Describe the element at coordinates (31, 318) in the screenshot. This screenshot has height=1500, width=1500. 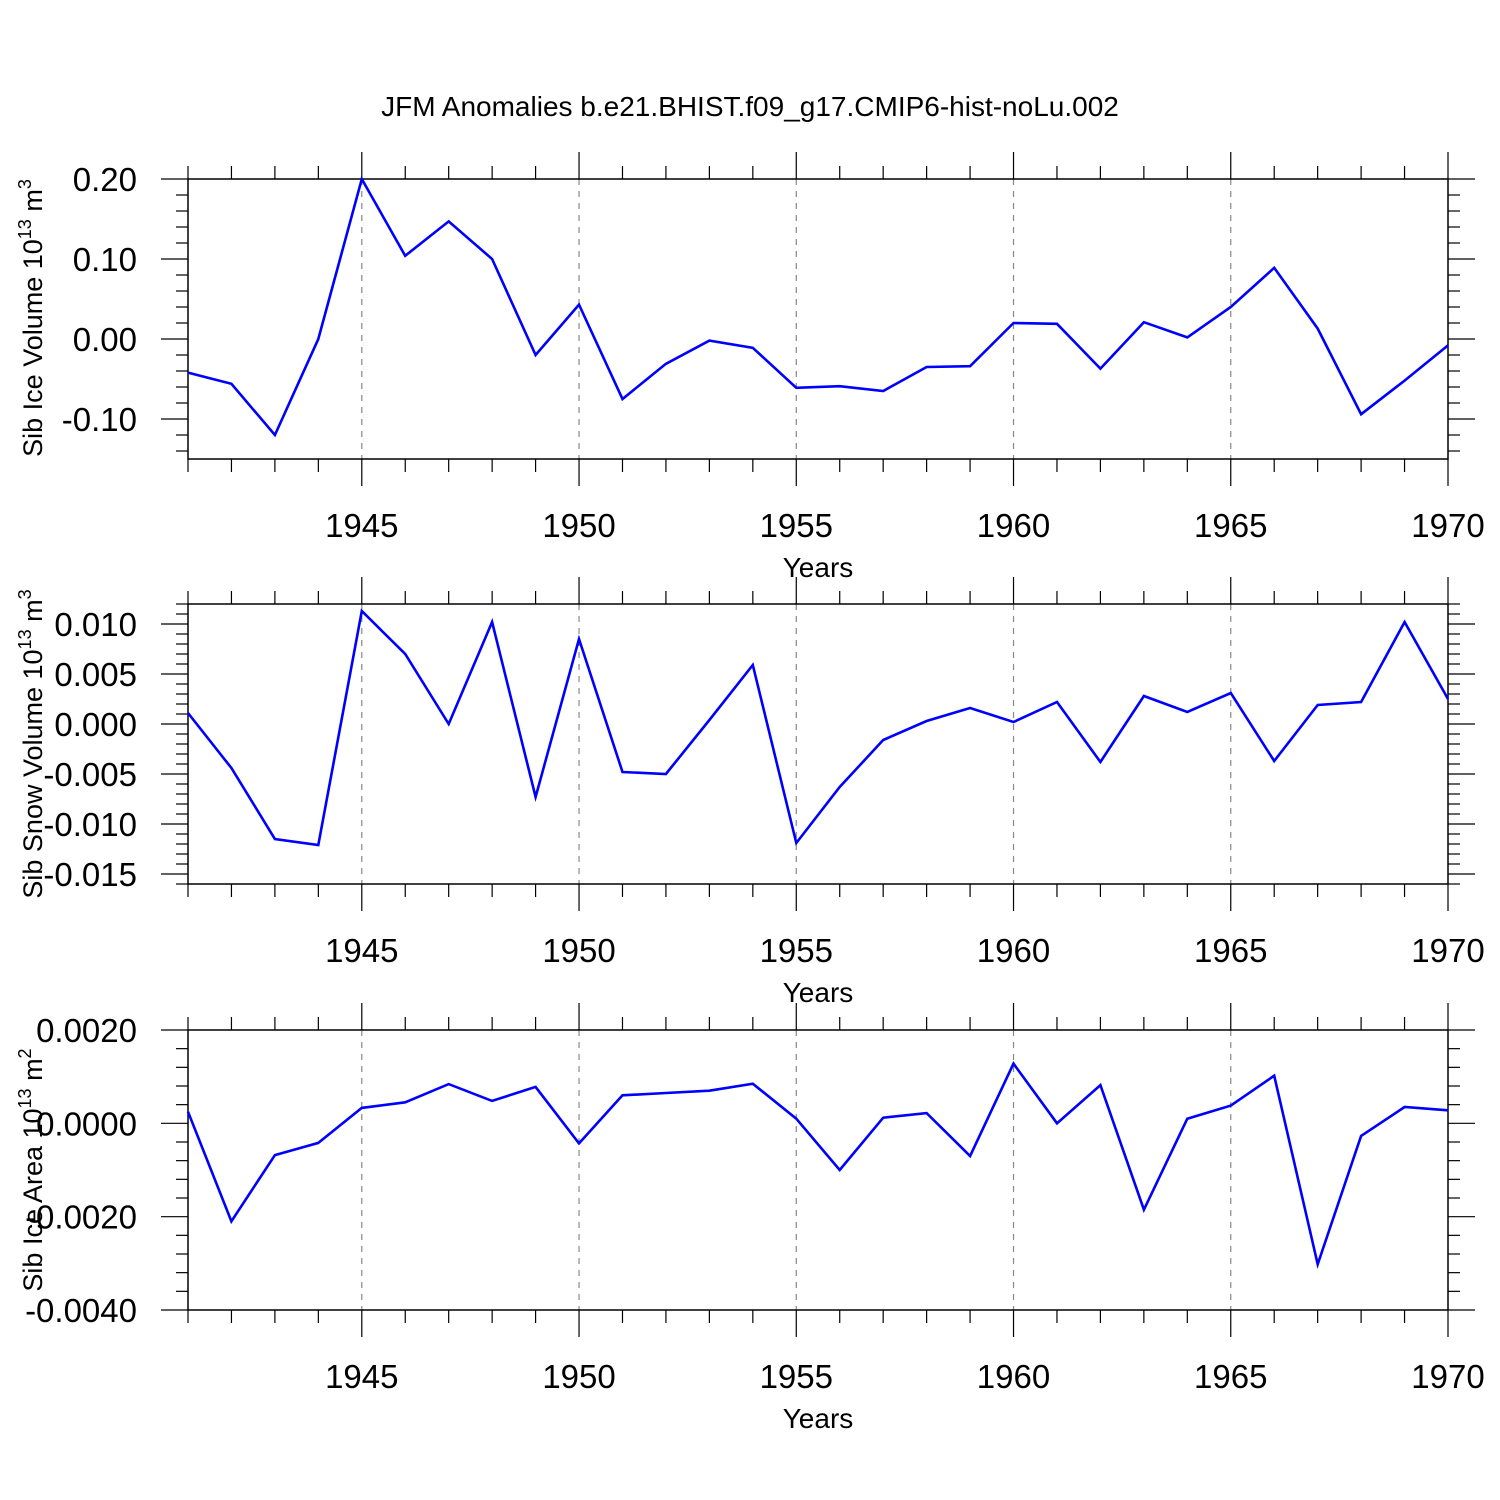
I see `y-axis-label: Sib Ice Volume 1013 m3` at that location.